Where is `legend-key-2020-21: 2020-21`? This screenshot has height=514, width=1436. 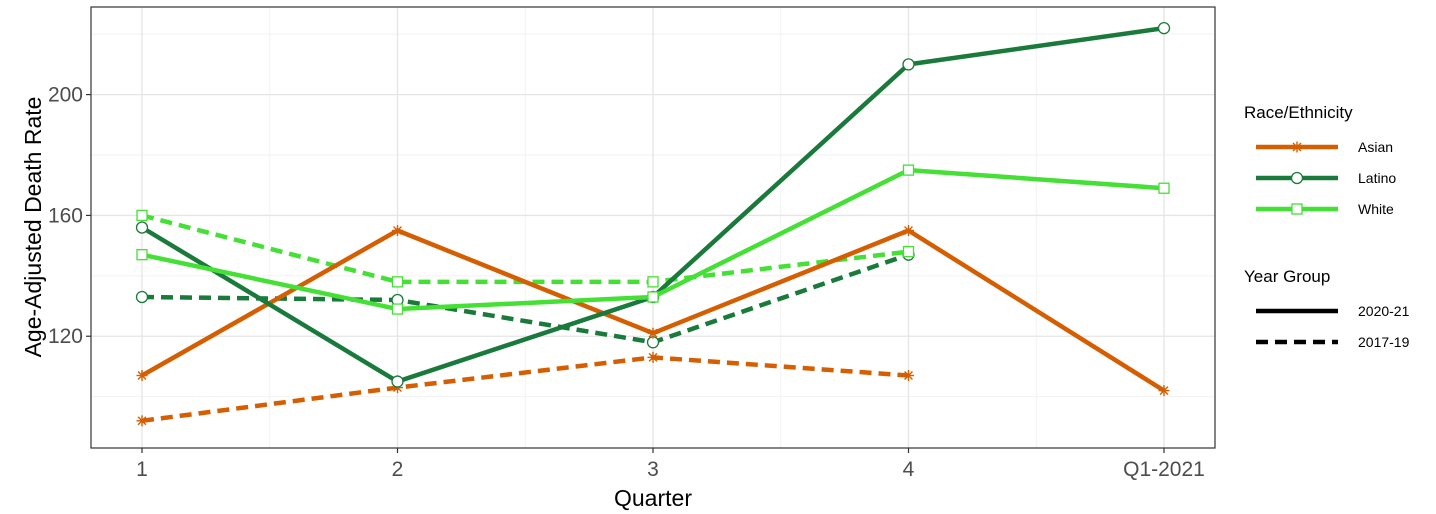 legend-key-2020-21: 2020-21 is located at coordinates (1333, 311).